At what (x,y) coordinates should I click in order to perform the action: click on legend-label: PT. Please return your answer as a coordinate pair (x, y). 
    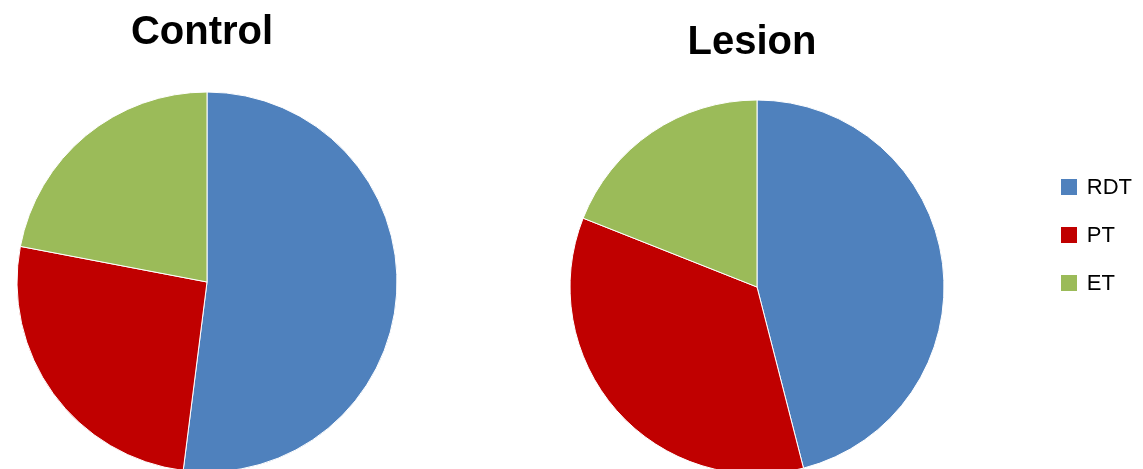
    Looking at the image, I should click on (1100, 234).